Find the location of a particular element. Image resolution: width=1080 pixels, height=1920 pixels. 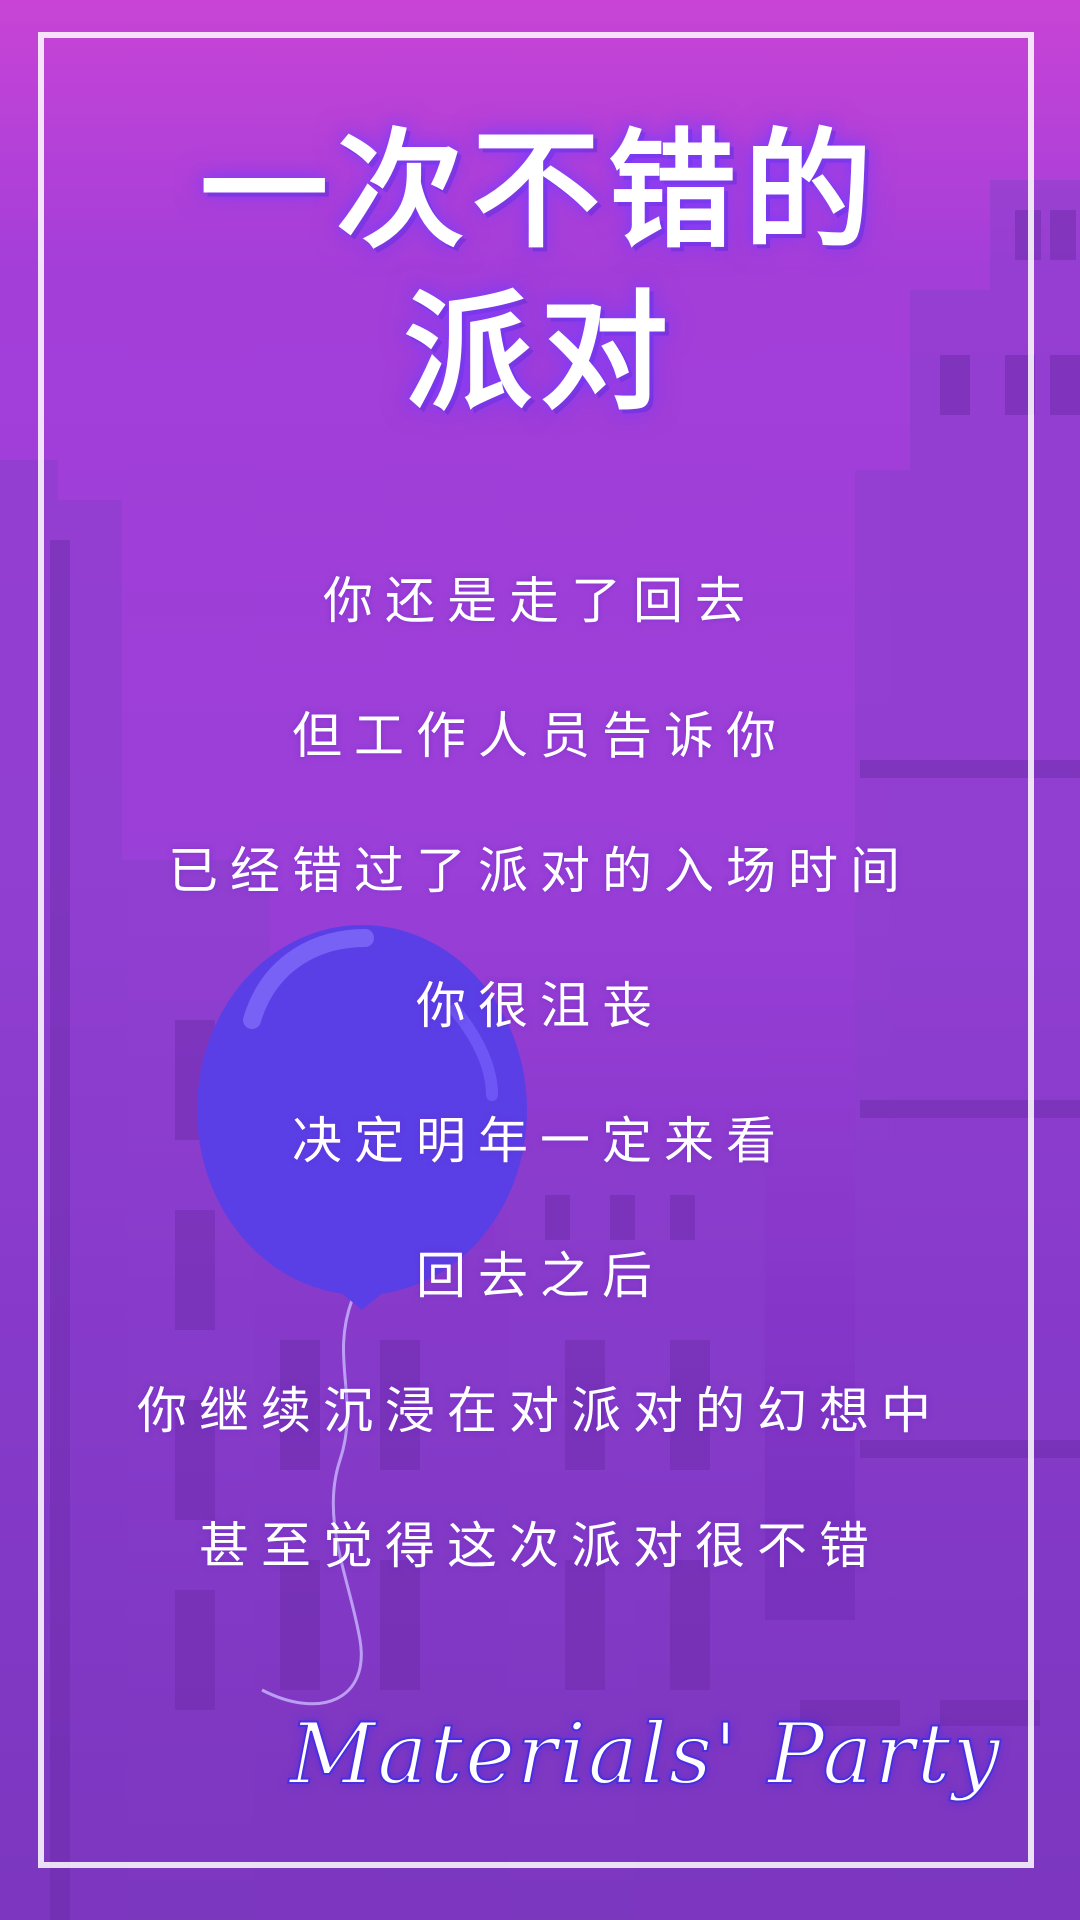

title-line-2: 派对 is located at coordinates (539, 353).